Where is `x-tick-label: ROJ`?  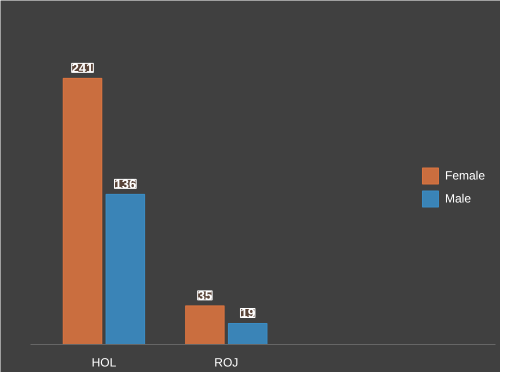
x-tick-label: ROJ is located at coordinates (226, 363).